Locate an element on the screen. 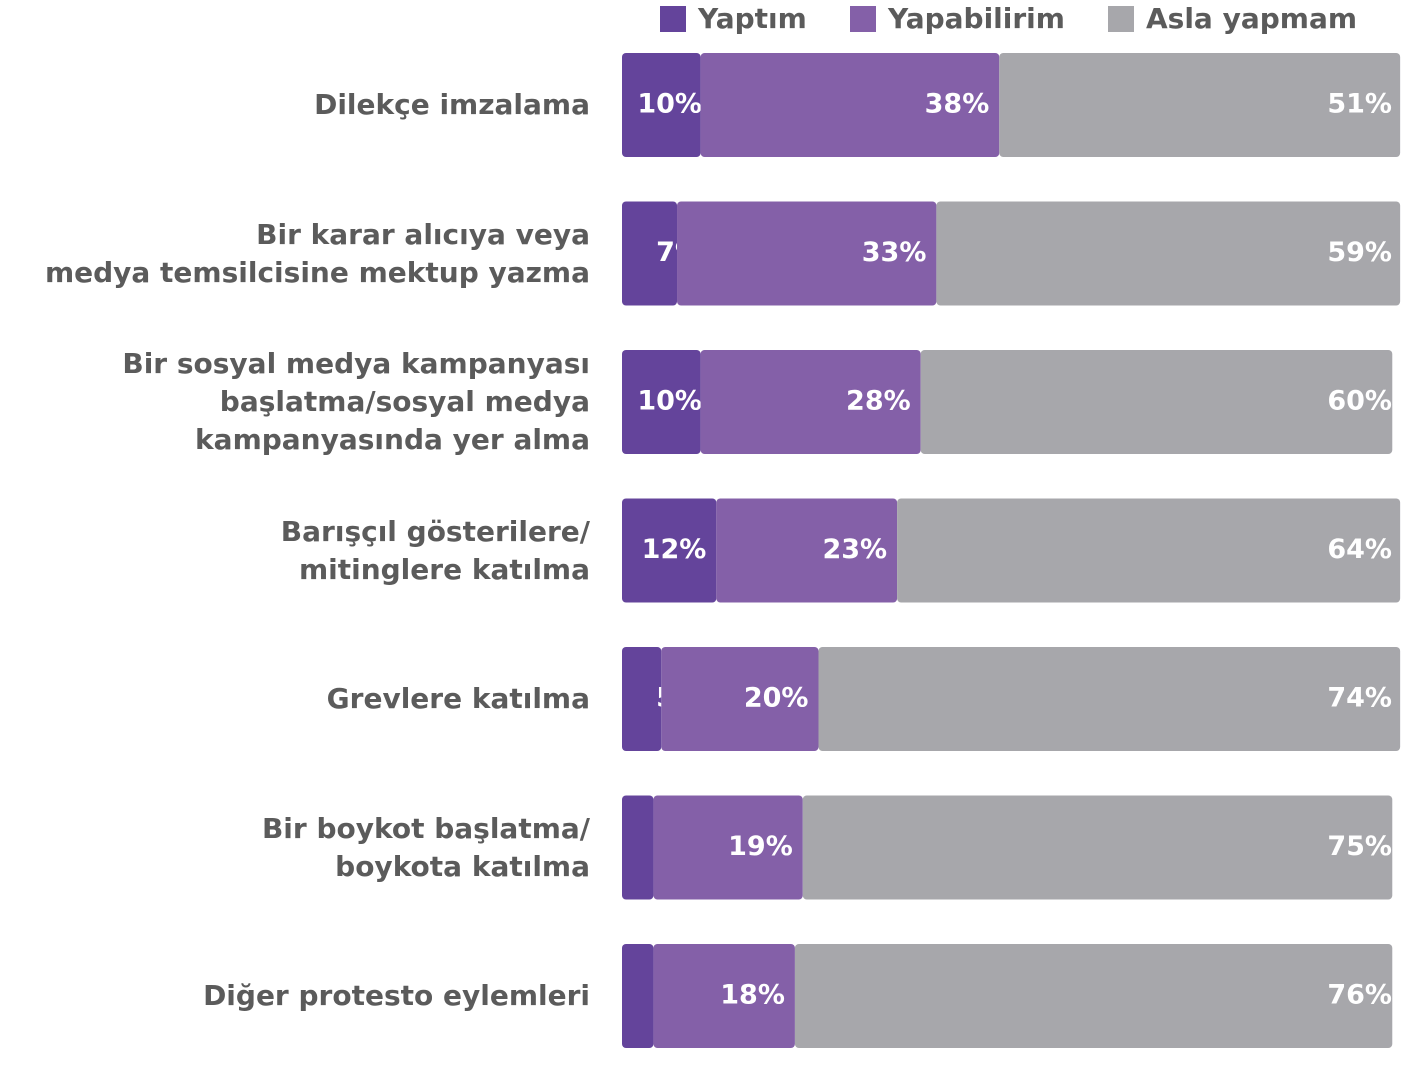  value-label: 38% is located at coordinates (957, 104).